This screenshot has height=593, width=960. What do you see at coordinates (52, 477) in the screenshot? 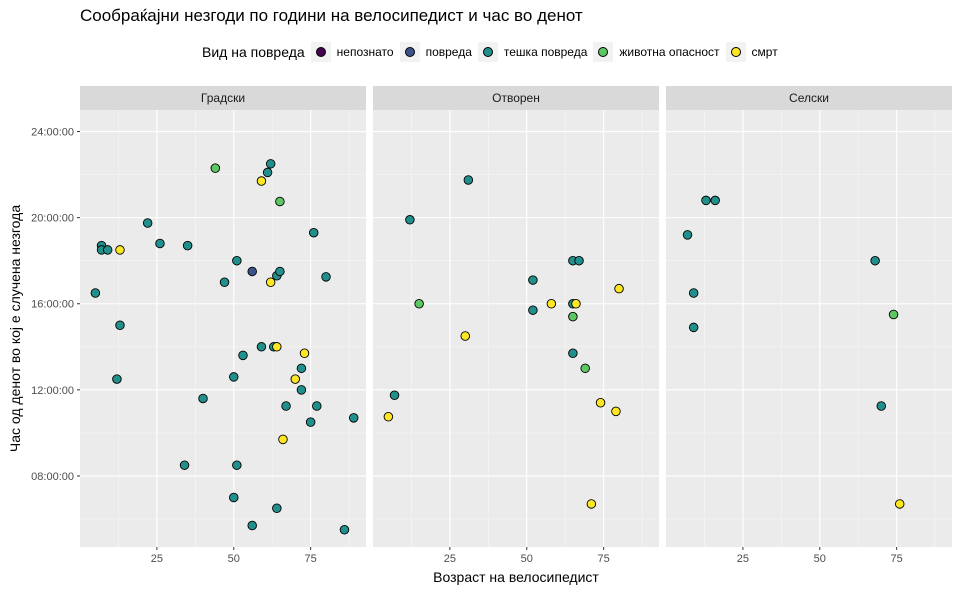
I see `y-tick-label: 08:00:00` at bounding box center [52, 477].